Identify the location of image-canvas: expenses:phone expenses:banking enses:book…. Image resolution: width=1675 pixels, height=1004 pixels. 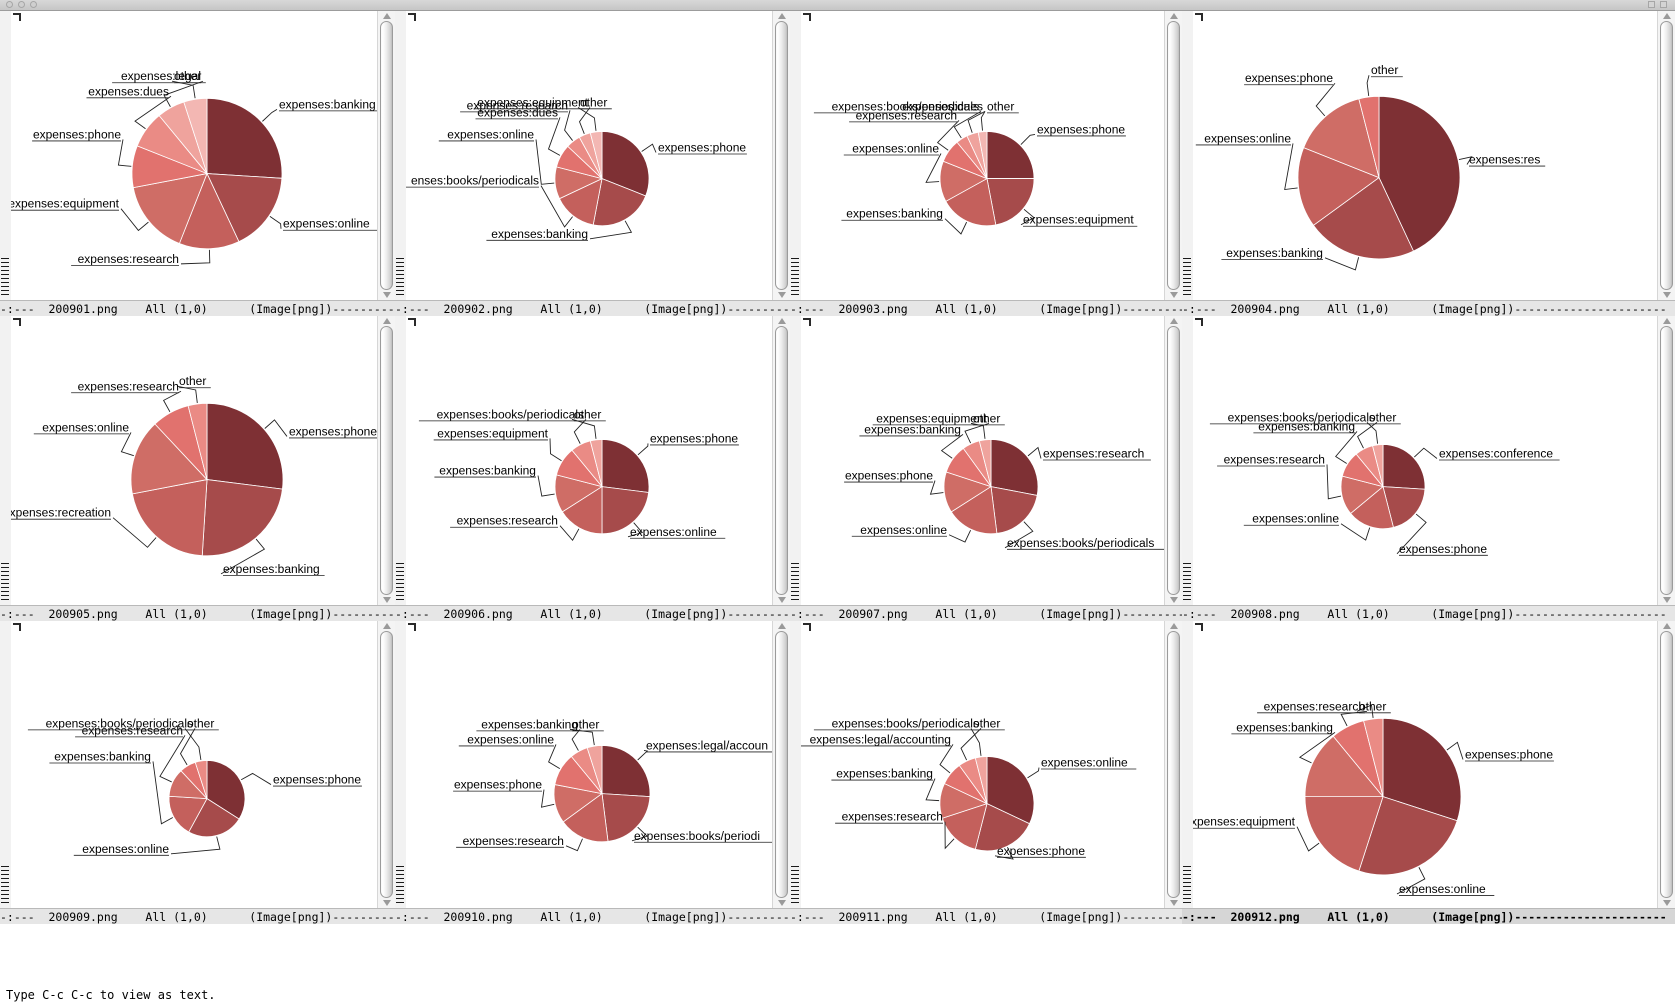
(589, 155).